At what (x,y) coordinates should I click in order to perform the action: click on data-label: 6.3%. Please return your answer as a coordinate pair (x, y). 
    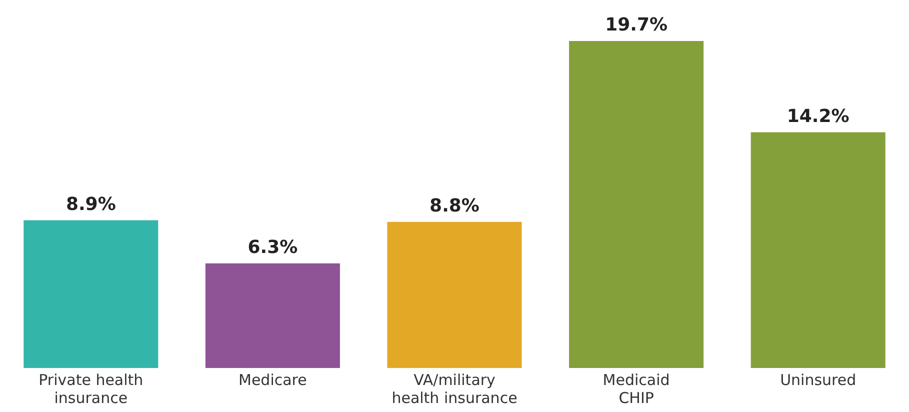
    Looking at the image, I should click on (273, 247).